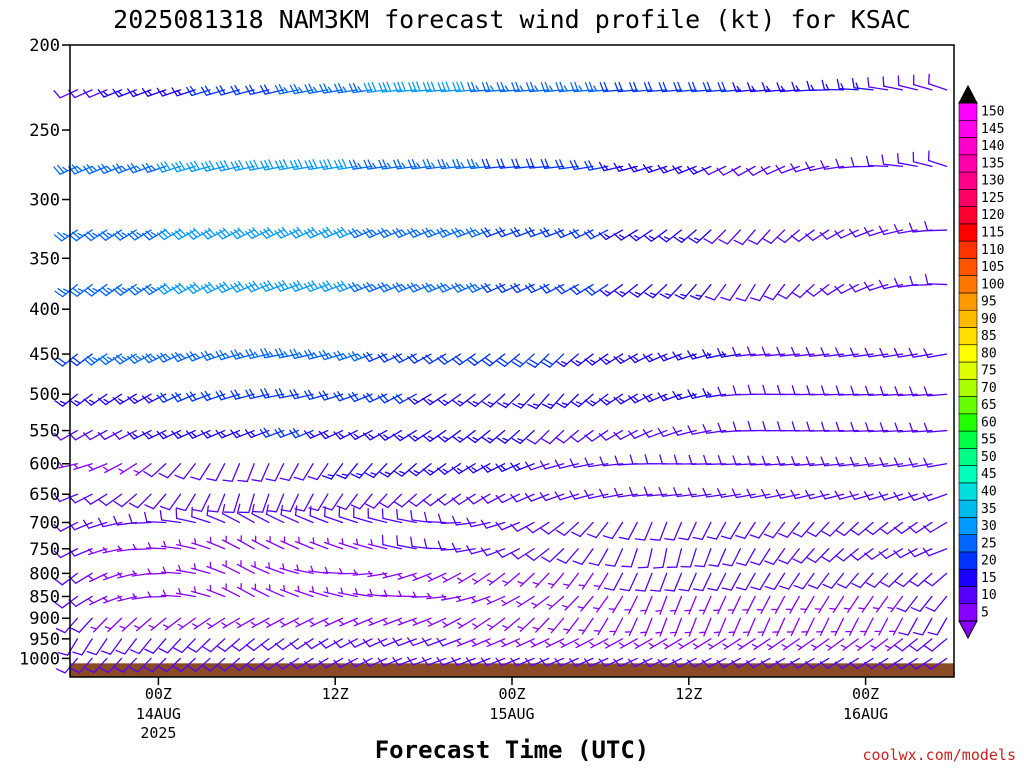 The height and width of the screenshot is (768, 1024). I want to click on credit-text: coolwx.com/models, so click(939, 755).